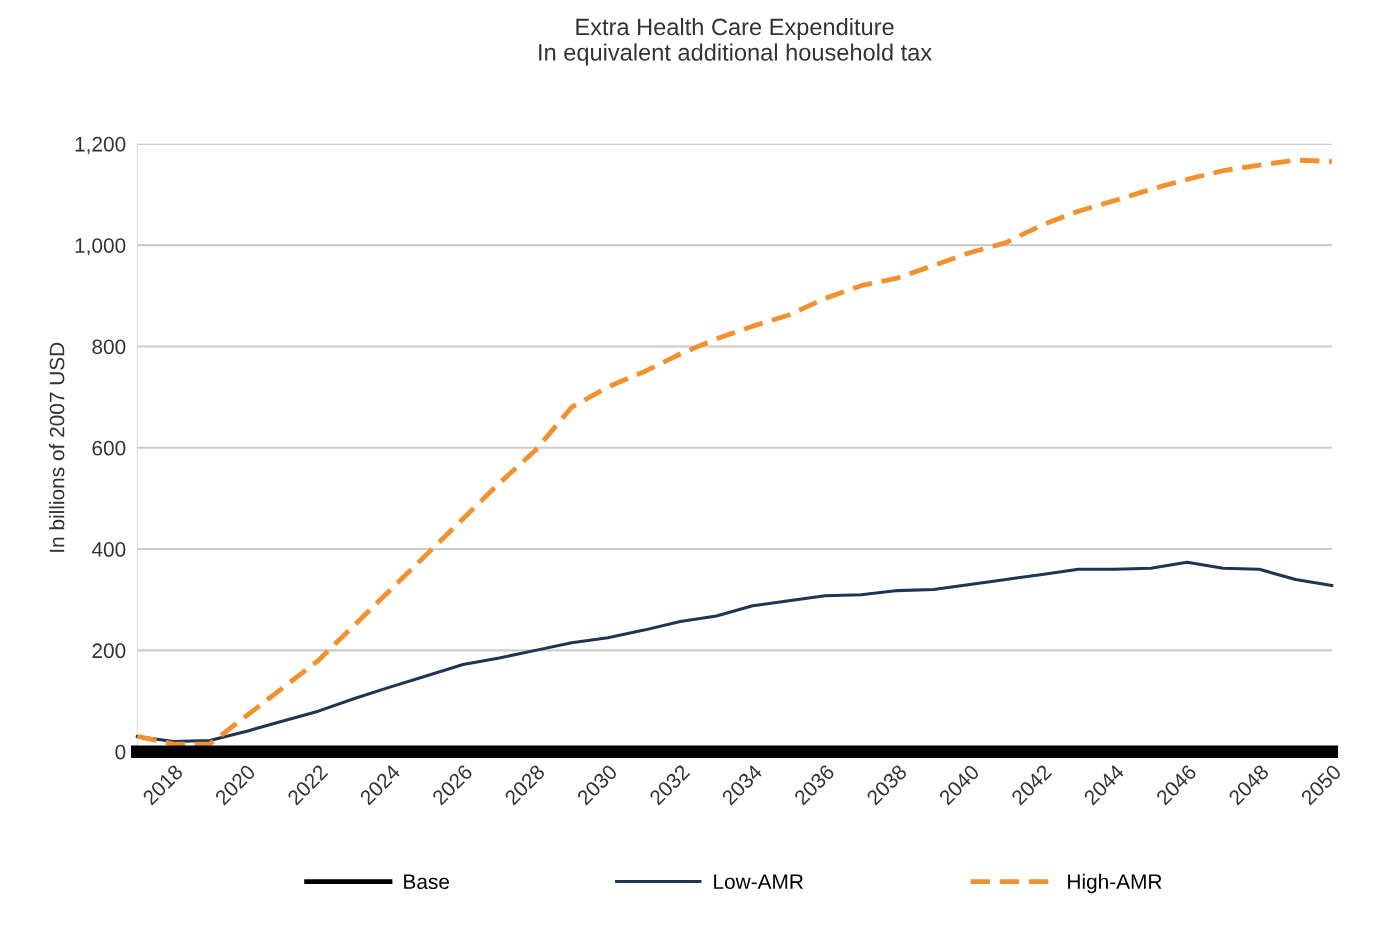  What do you see at coordinates (1115, 883) in the screenshot?
I see `legend-label: High-AMR` at bounding box center [1115, 883].